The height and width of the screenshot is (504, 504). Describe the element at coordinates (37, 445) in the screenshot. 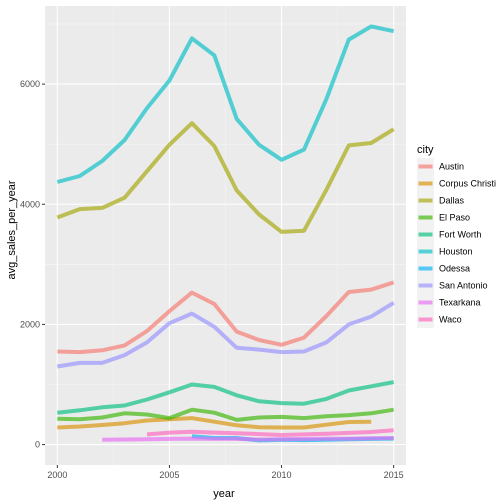

I see `y-tick-label: 0` at that location.